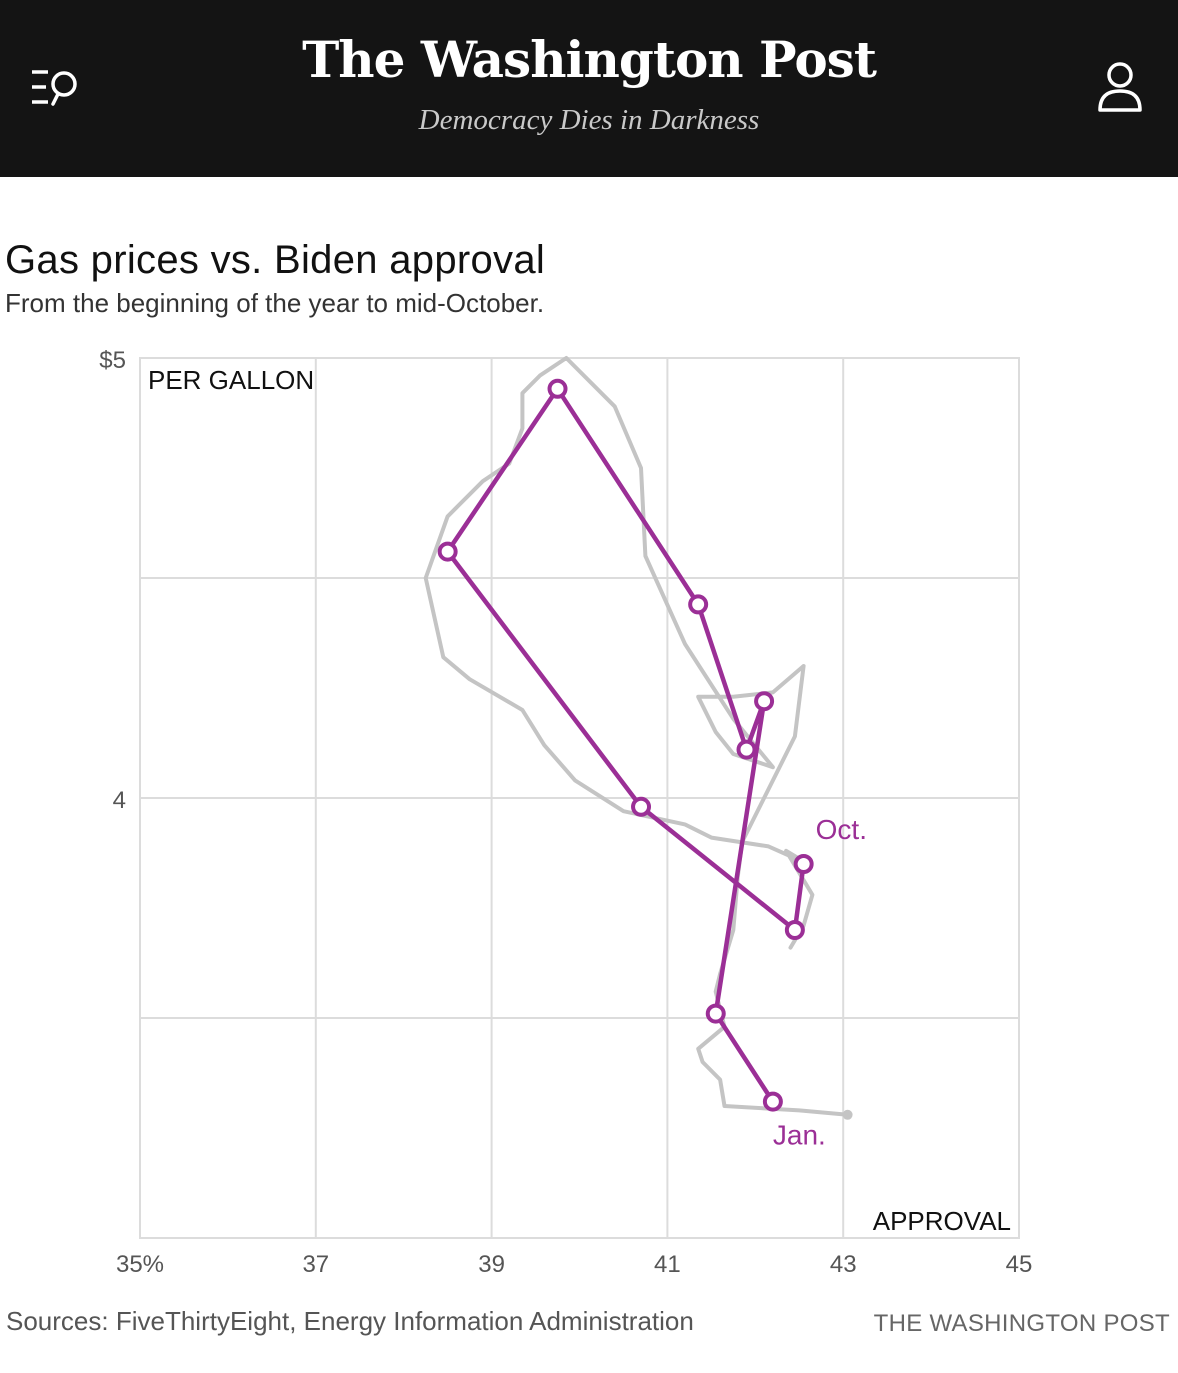 The image size is (1178, 1373). I want to click on x-tick-label: 41, so click(667, 1264).